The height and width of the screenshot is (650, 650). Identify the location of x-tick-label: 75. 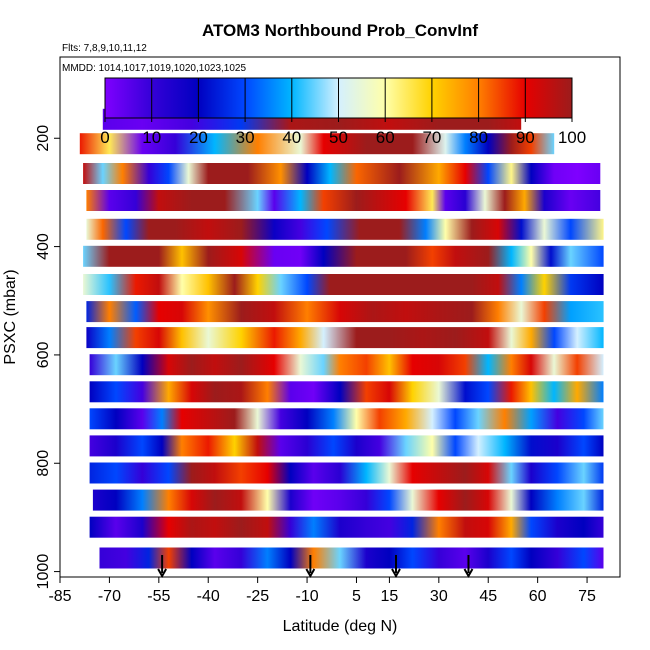
(587, 596).